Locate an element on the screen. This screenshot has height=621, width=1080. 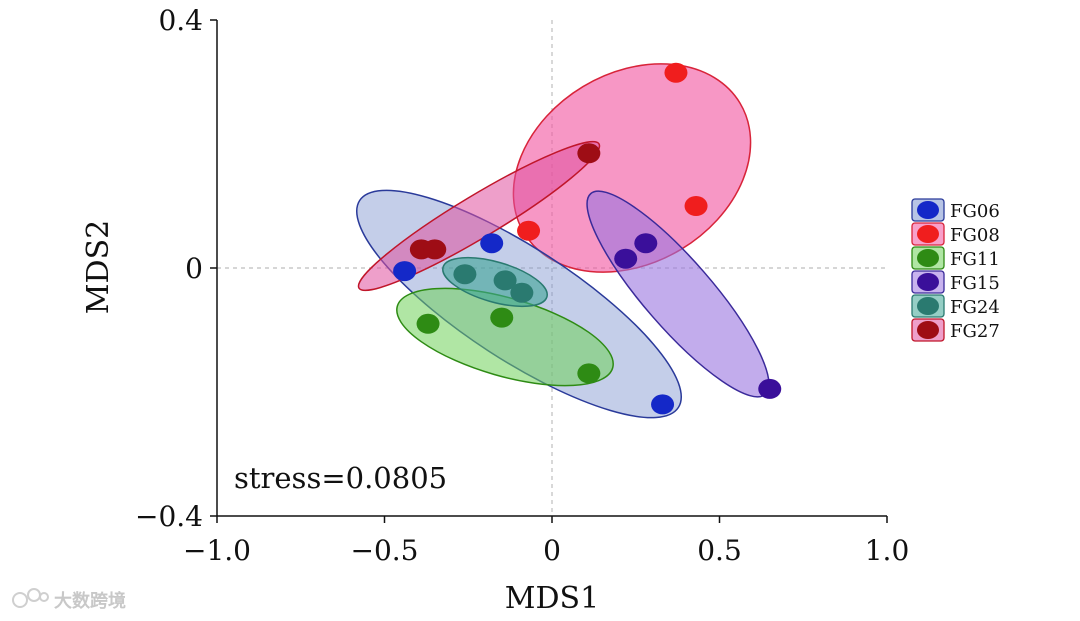
y-axis-label: MDS2 is located at coordinates (98, 267).